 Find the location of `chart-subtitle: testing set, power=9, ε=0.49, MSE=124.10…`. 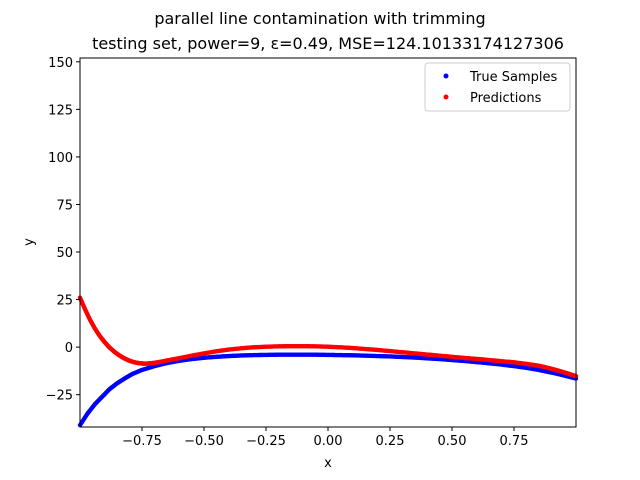

chart-subtitle: testing set, power=9, ε=0.49, MSE=124.10… is located at coordinates (328, 43).